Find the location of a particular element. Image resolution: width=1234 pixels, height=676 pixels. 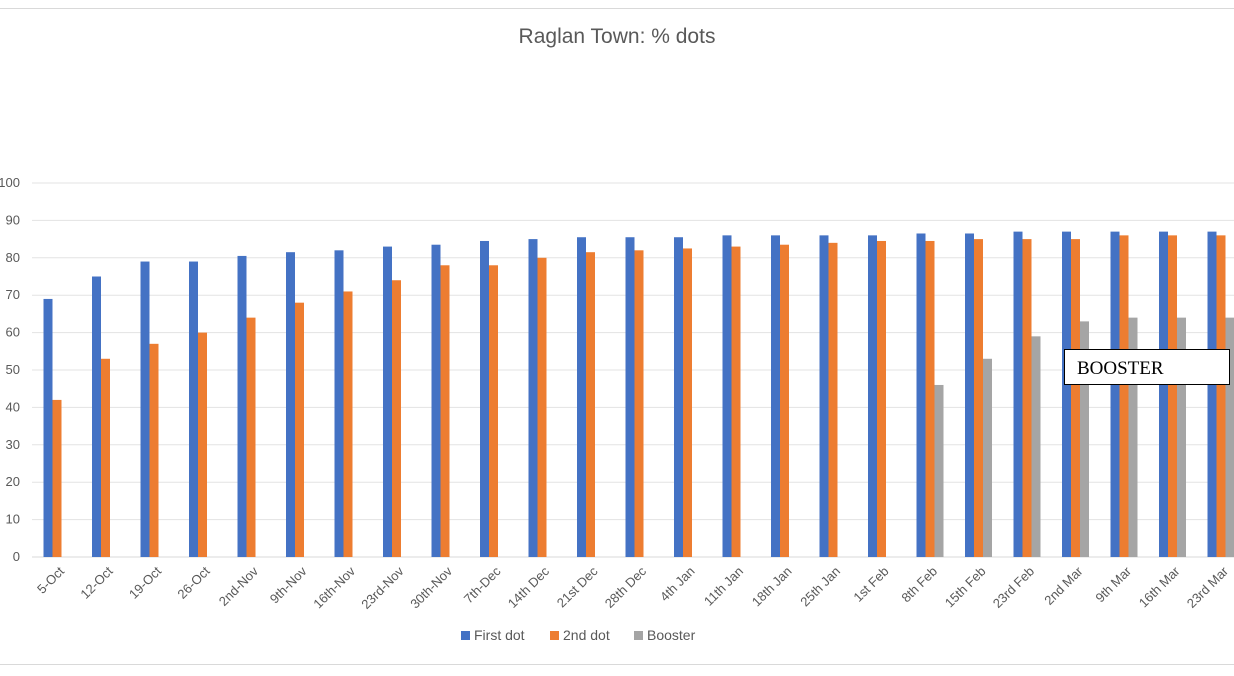

y-tick-label: 40 is located at coordinates (13, 406).